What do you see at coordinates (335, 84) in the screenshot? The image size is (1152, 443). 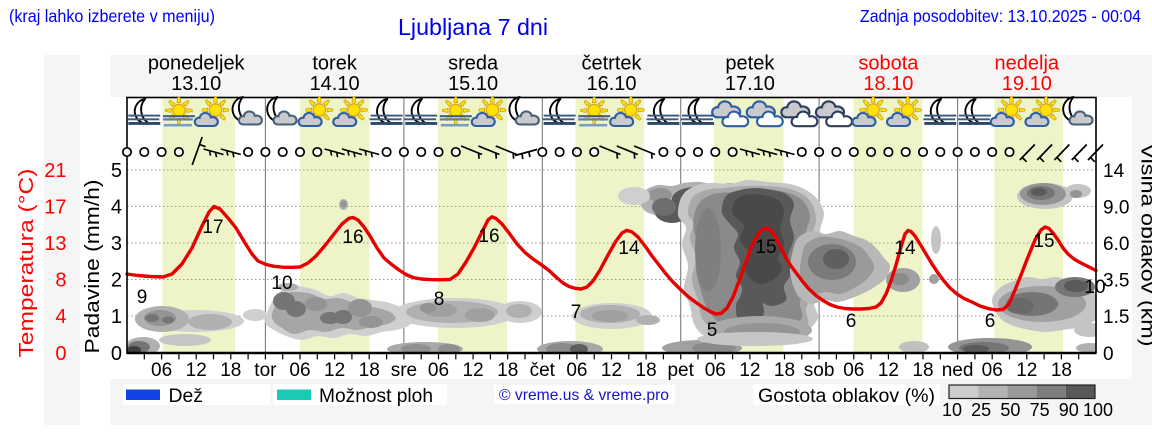 I see `svg-text: 14.10` at bounding box center [335, 84].